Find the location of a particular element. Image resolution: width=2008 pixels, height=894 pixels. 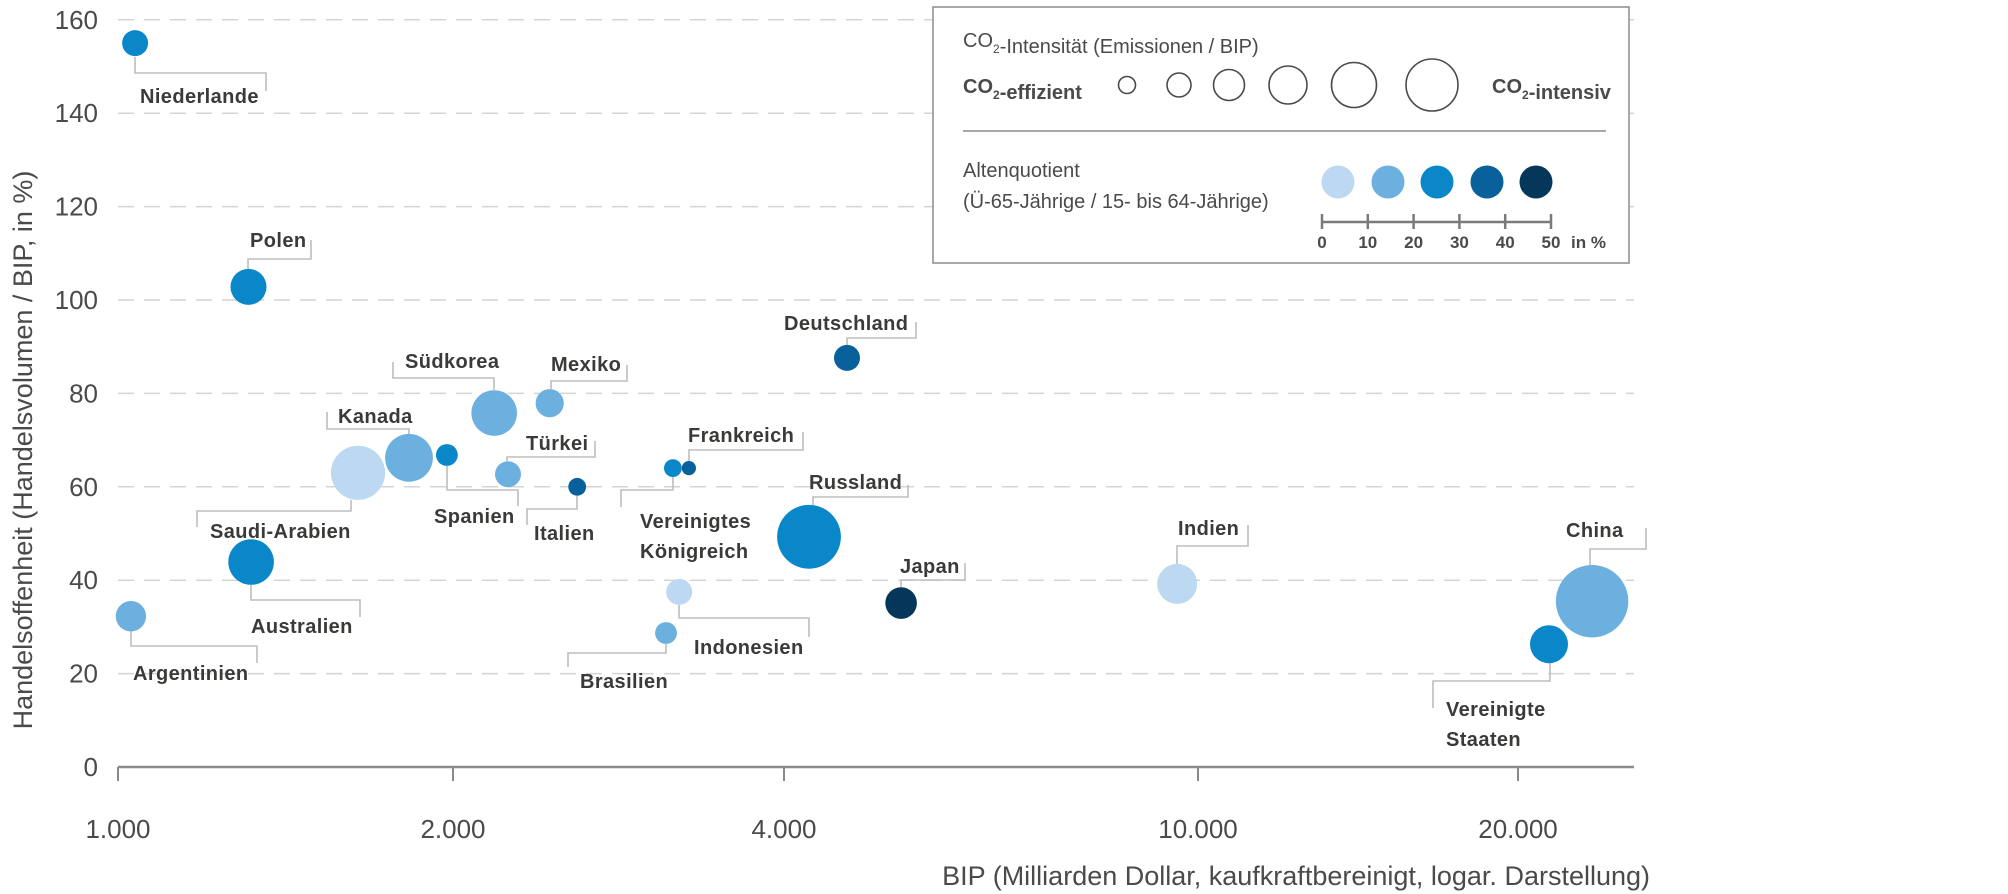

bubble-saudi-arabien is located at coordinates (358, 472).